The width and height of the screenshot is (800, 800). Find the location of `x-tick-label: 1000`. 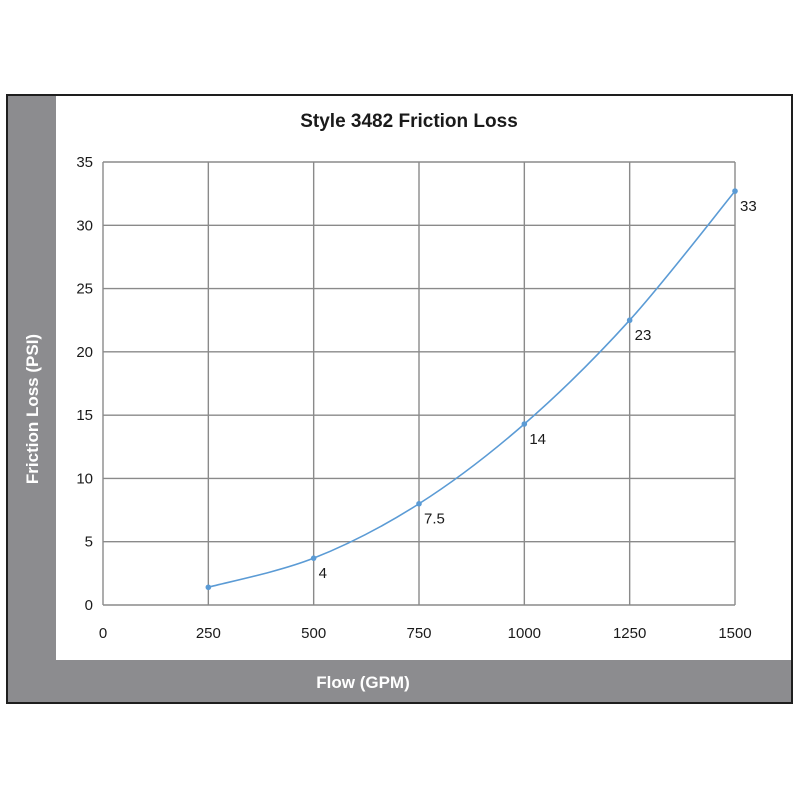

x-tick-label: 1000 is located at coordinates (524, 633).